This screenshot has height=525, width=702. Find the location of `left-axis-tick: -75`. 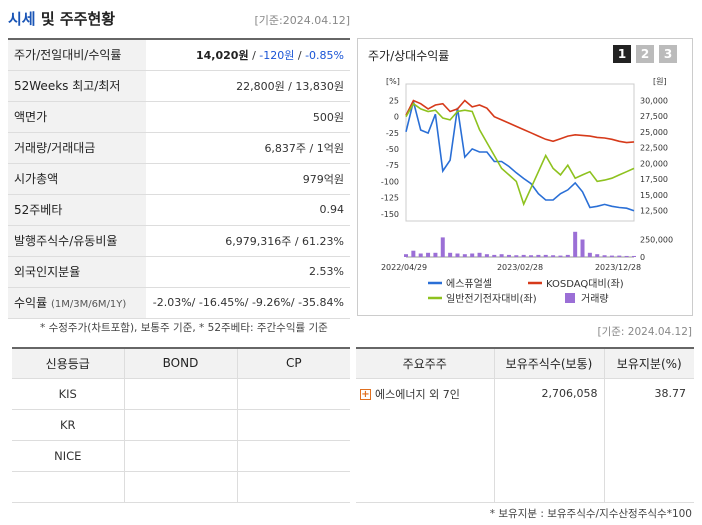

left-axis-tick: -75 is located at coordinates (392, 165).